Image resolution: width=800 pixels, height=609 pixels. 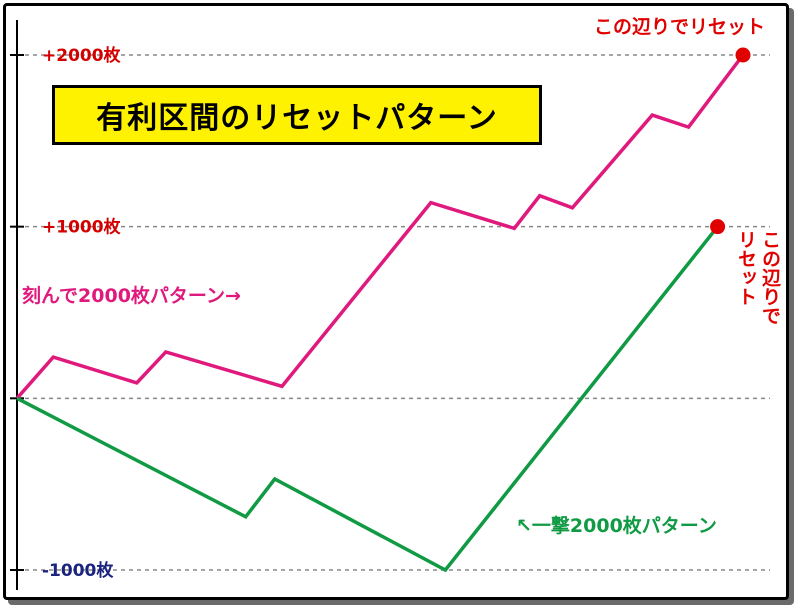 I want to click on reset-markers, so click(x=730, y=141).